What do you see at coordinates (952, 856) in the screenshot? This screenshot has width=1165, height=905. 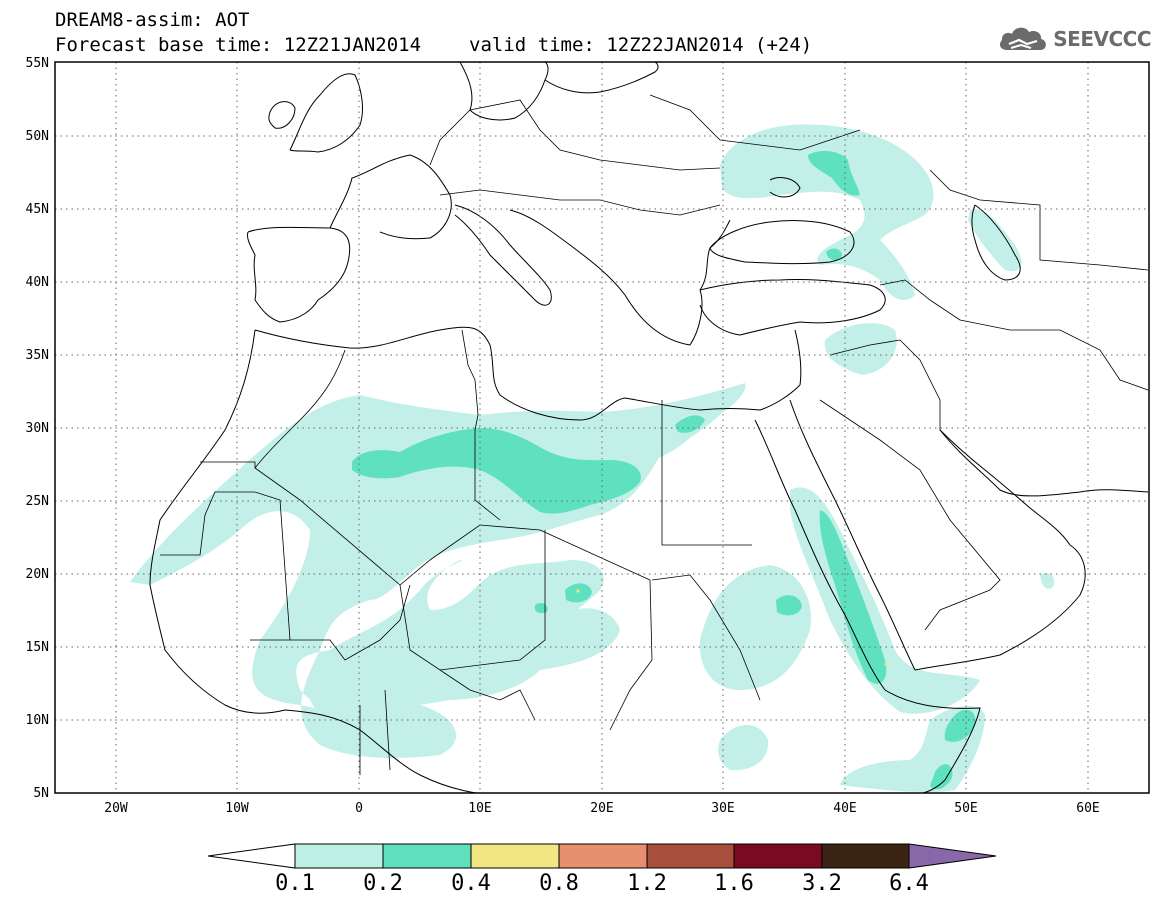 I see `colorbar-over-arrow` at bounding box center [952, 856].